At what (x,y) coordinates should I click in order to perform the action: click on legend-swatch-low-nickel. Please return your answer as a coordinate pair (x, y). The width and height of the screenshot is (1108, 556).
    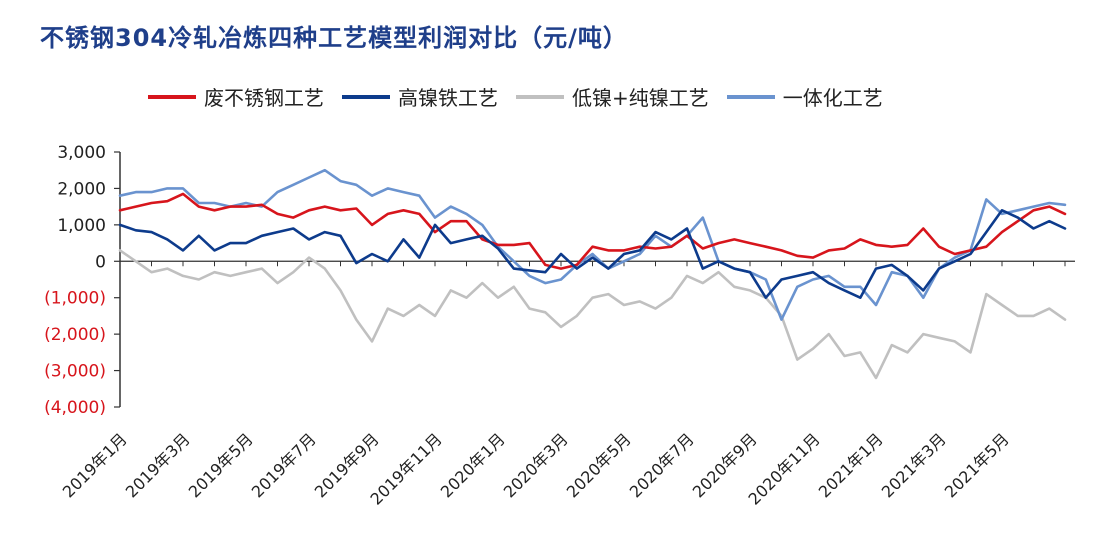
    Looking at the image, I should click on (540, 96).